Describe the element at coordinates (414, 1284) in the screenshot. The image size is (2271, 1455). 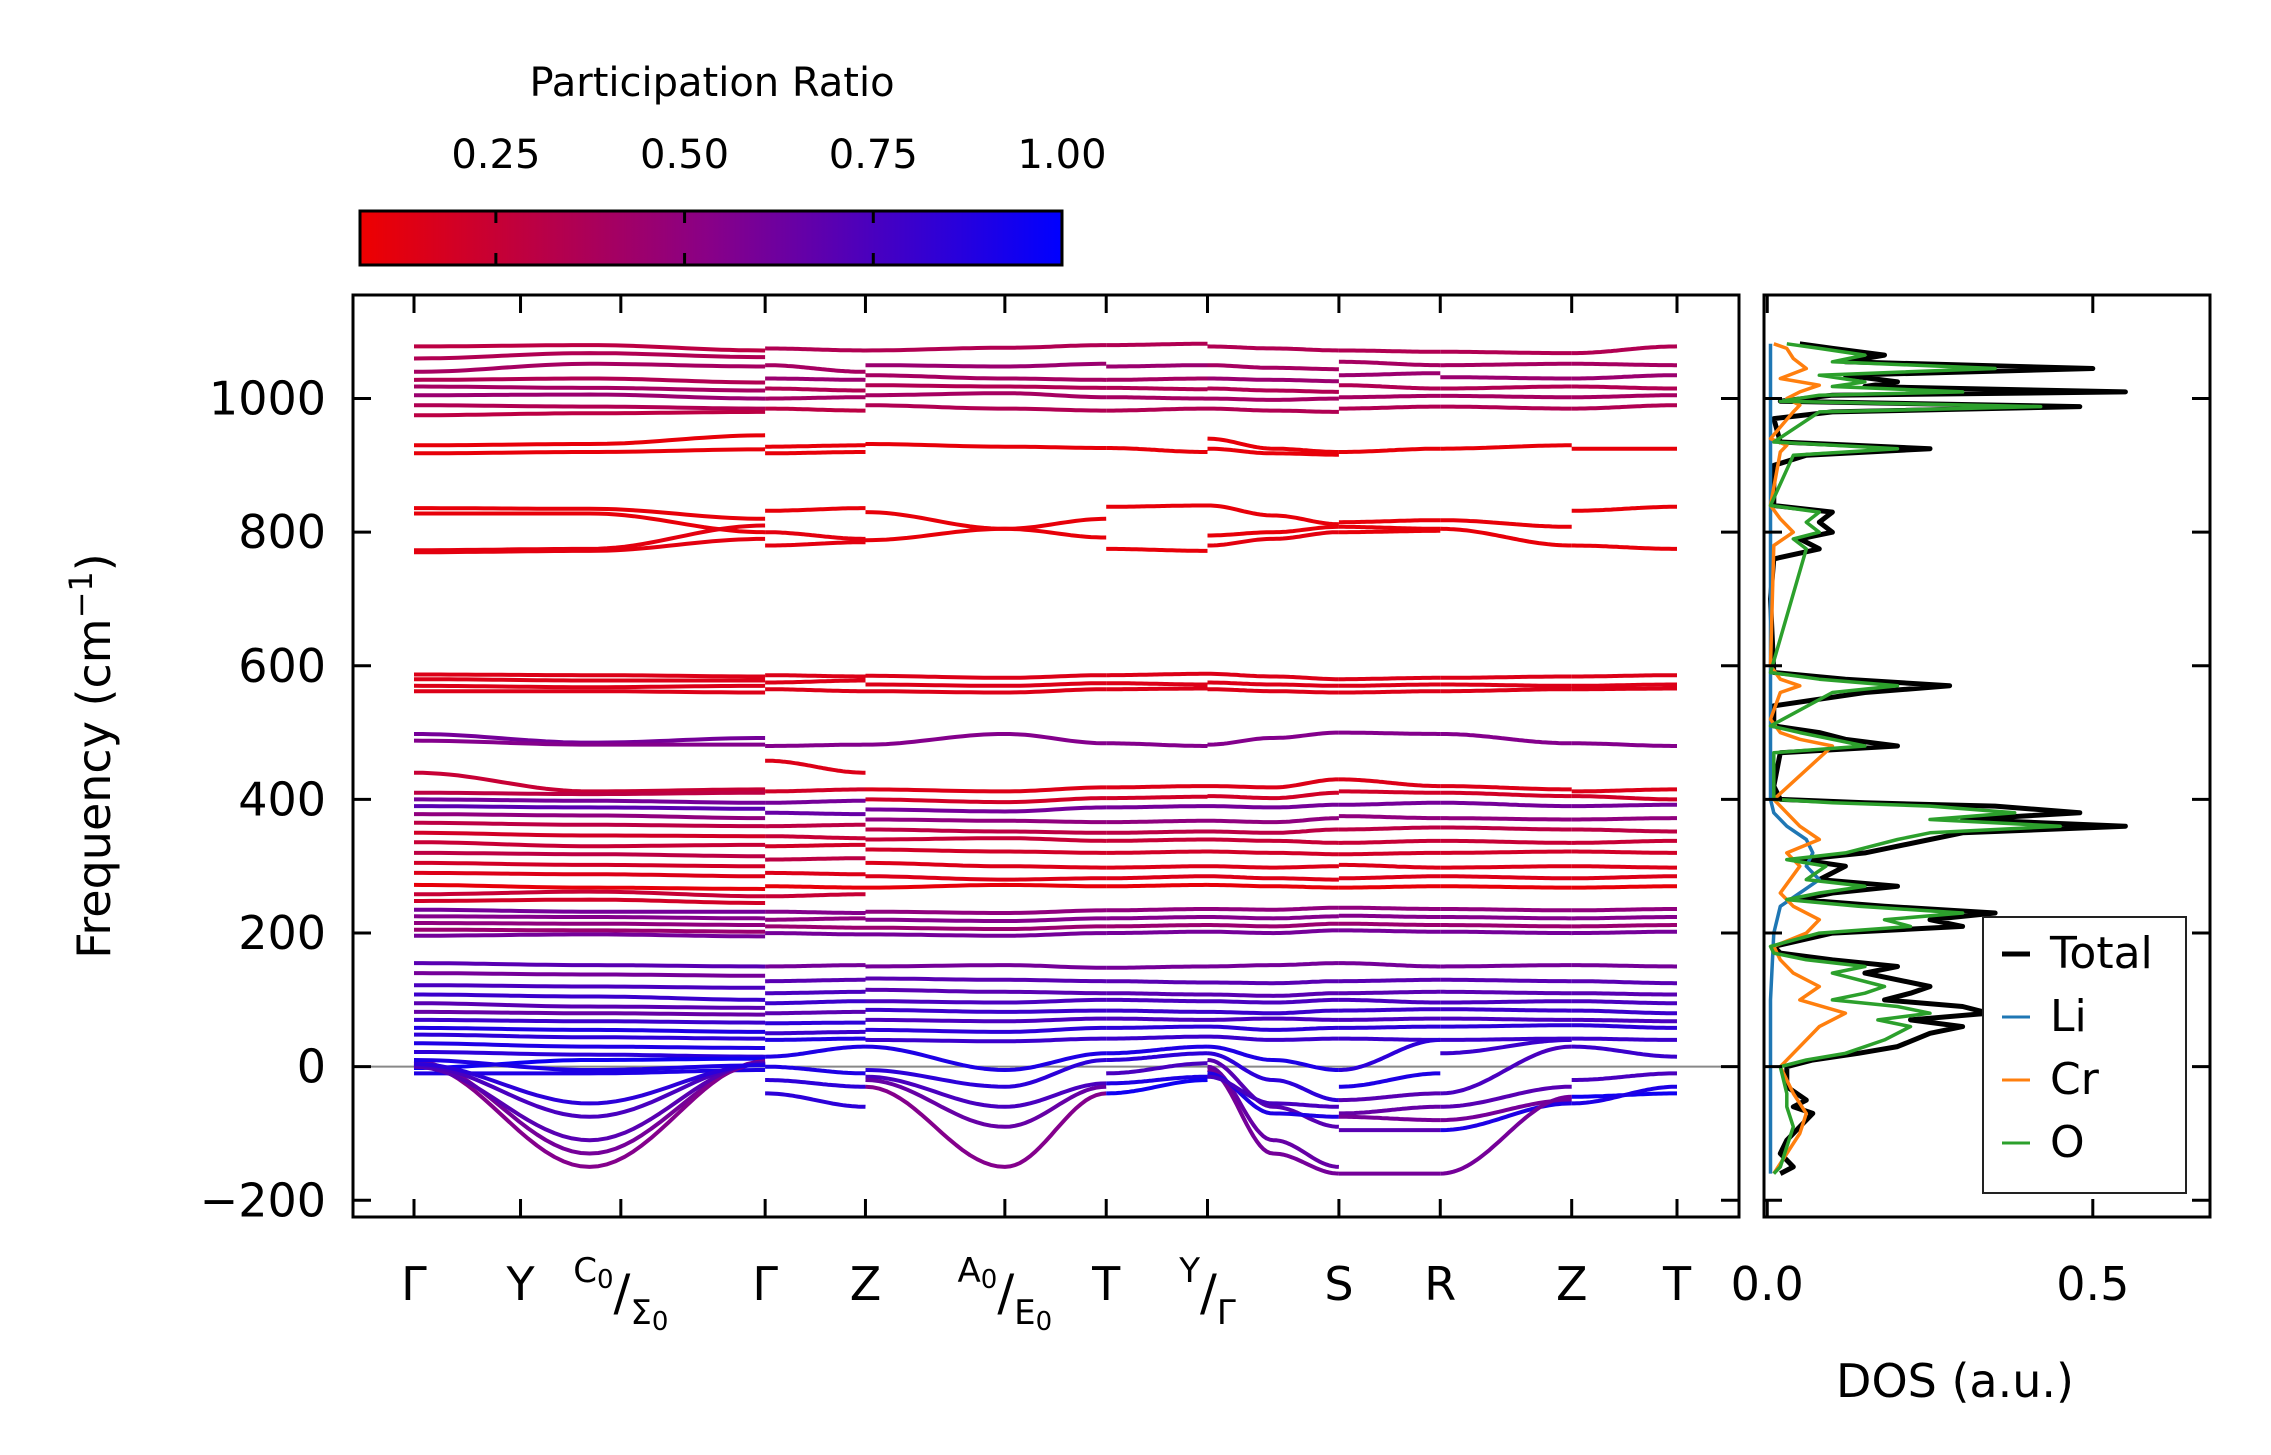
I see `kpoint-label: Γ` at that location.